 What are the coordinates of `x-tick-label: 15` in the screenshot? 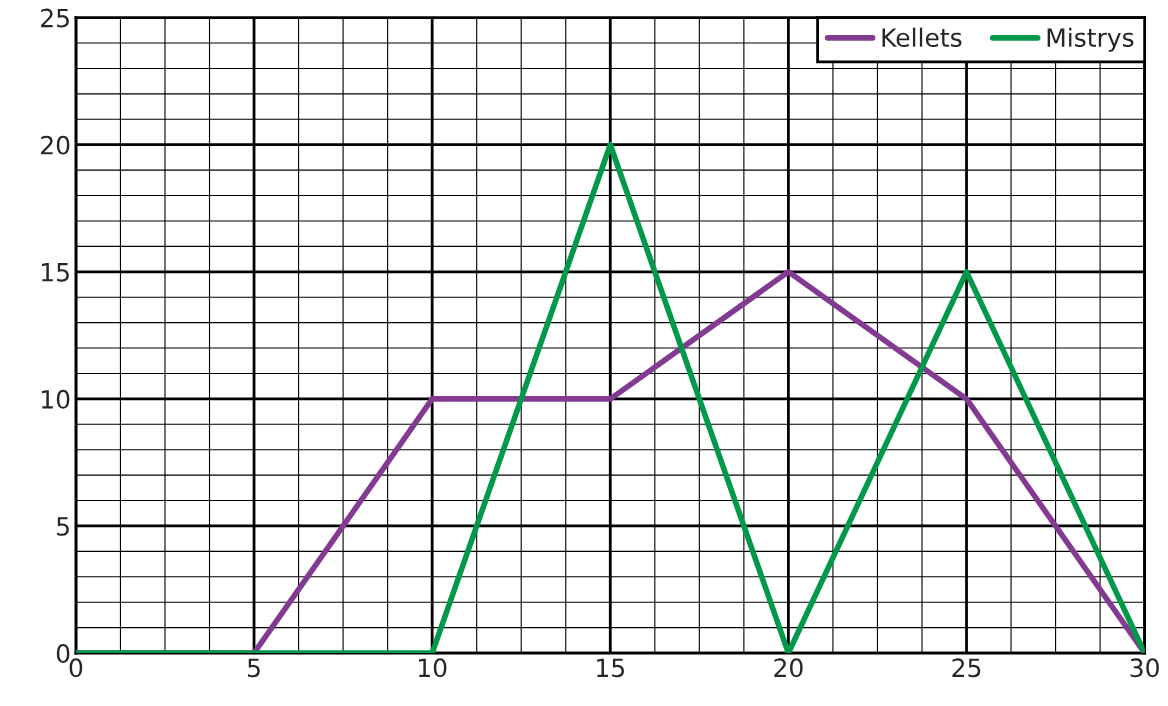 It's located at (610, 668).